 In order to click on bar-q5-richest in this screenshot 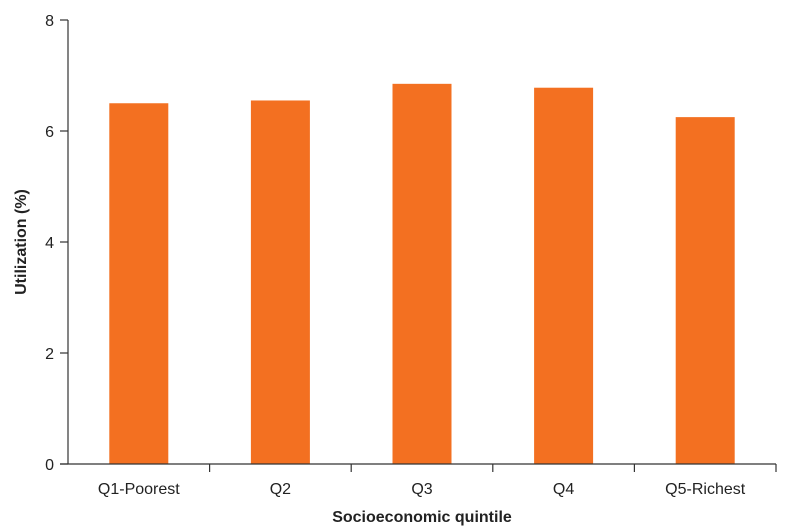, I will do `click(705, 290)`.